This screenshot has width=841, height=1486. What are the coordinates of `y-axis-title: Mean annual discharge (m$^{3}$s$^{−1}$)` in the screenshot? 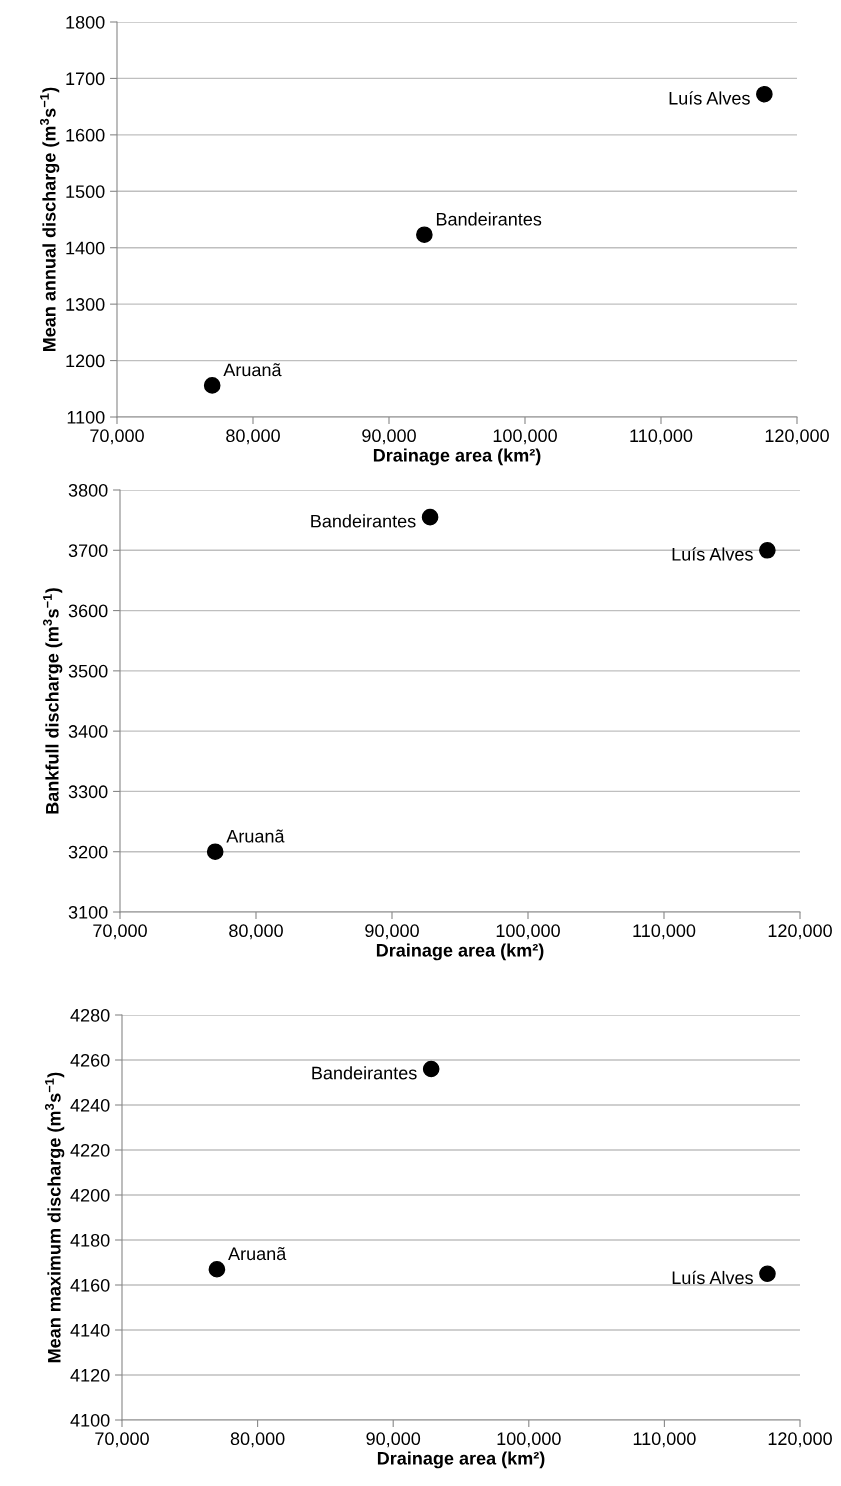 It's located at (49, 219).